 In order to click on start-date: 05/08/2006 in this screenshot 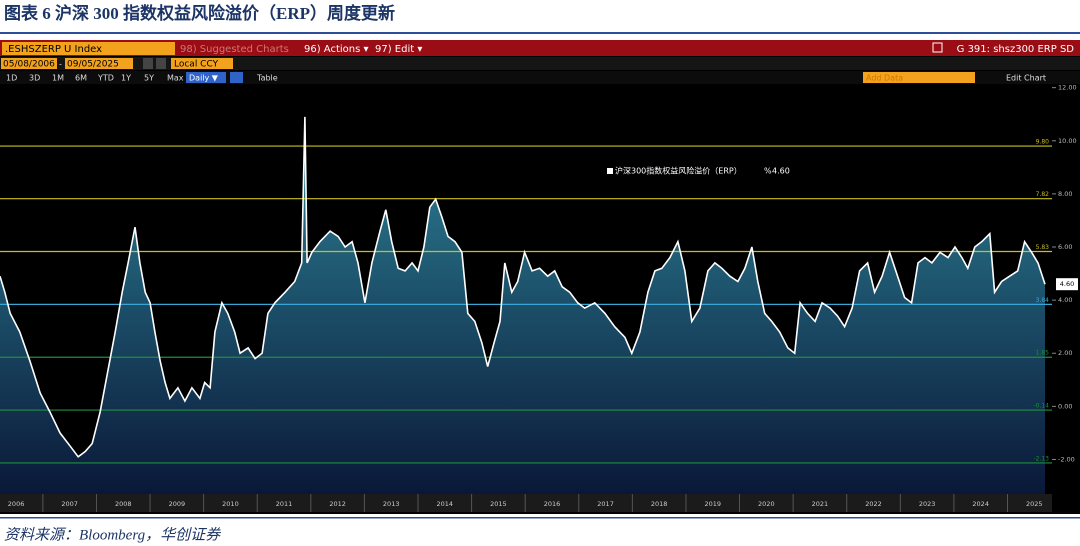, I will do `click(29, 65)`.